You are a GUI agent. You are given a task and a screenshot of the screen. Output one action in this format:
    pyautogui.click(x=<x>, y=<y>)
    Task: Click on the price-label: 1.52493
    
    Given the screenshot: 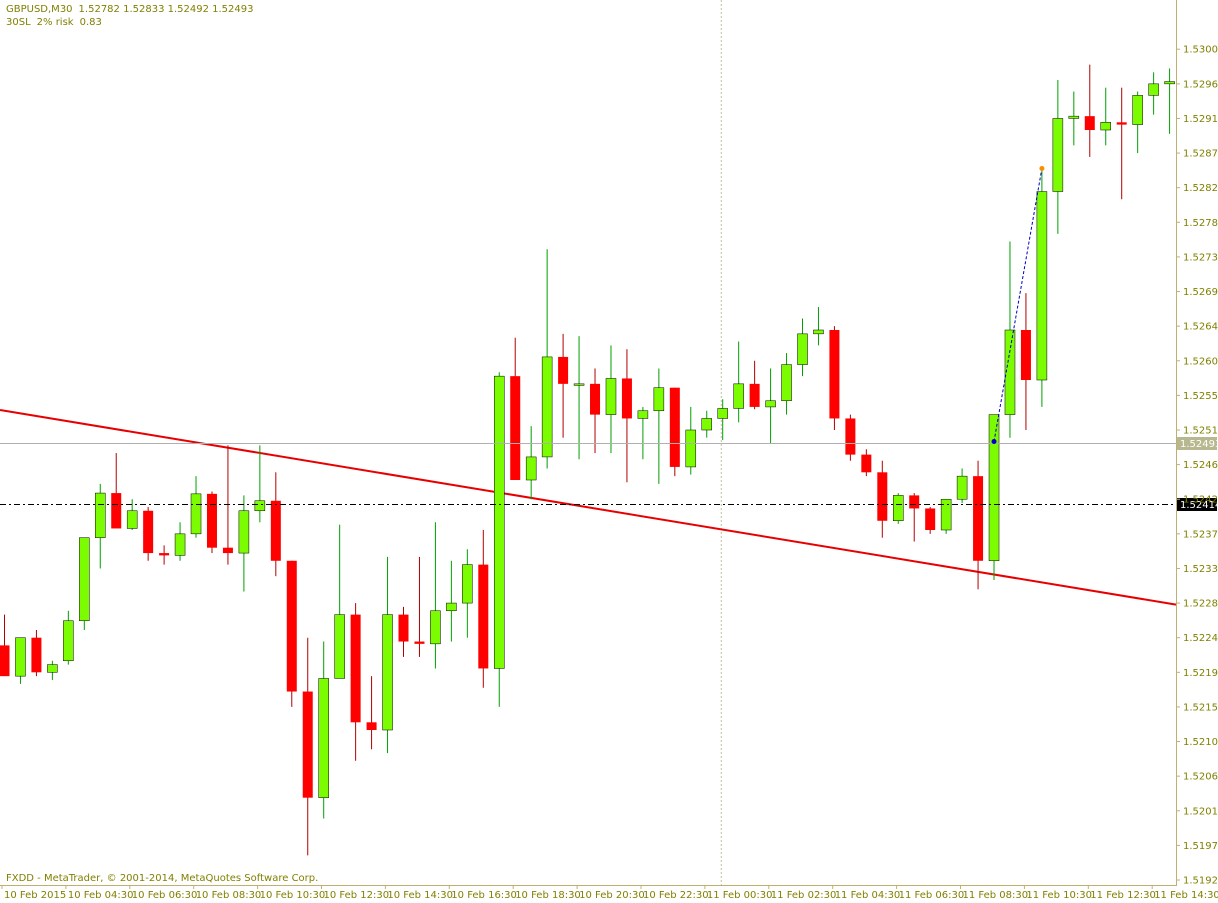 What is the action you would take?
    pyautogui.click(x=1199, y=444)
    